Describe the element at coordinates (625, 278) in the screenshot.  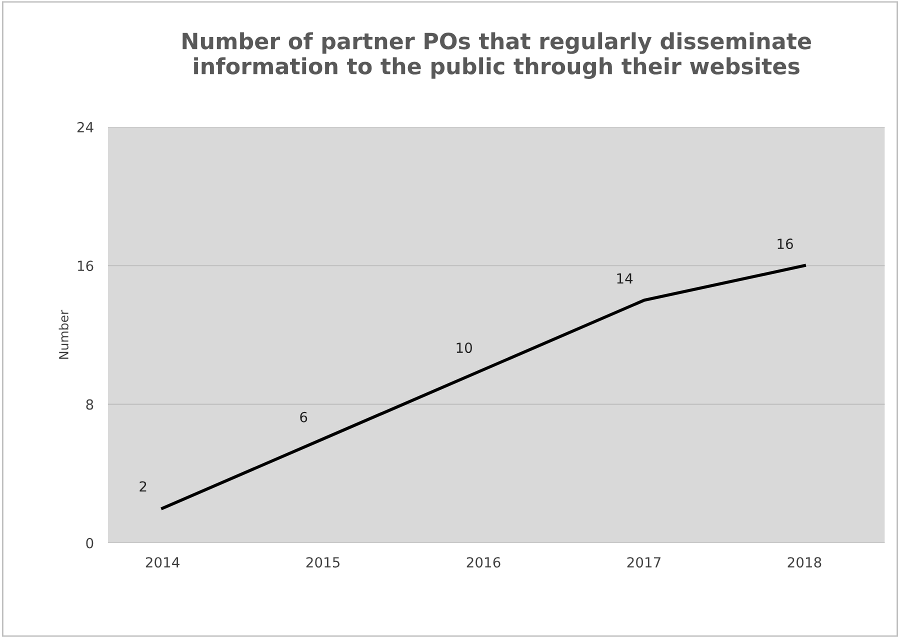
I see `data-label: 14` at that location.